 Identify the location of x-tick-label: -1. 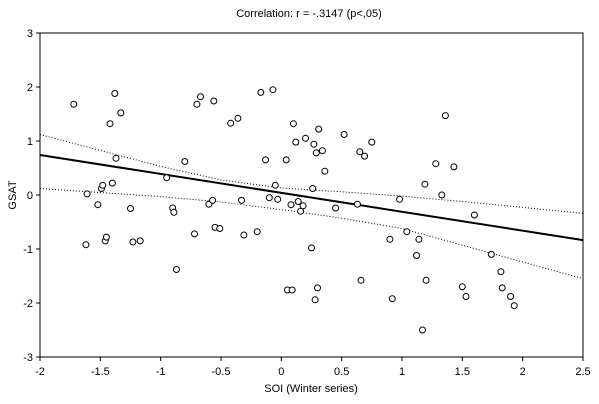
(161, 372).